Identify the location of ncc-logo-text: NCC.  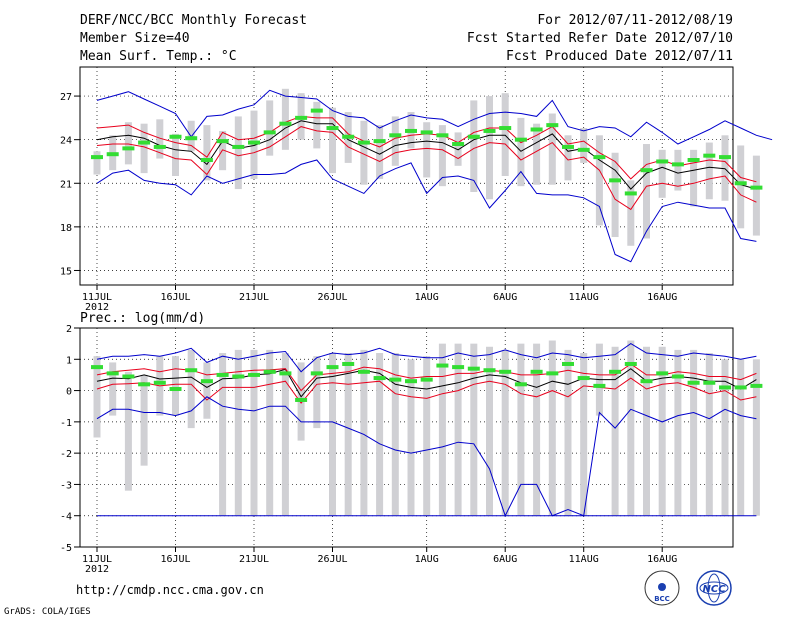
(714, 589).